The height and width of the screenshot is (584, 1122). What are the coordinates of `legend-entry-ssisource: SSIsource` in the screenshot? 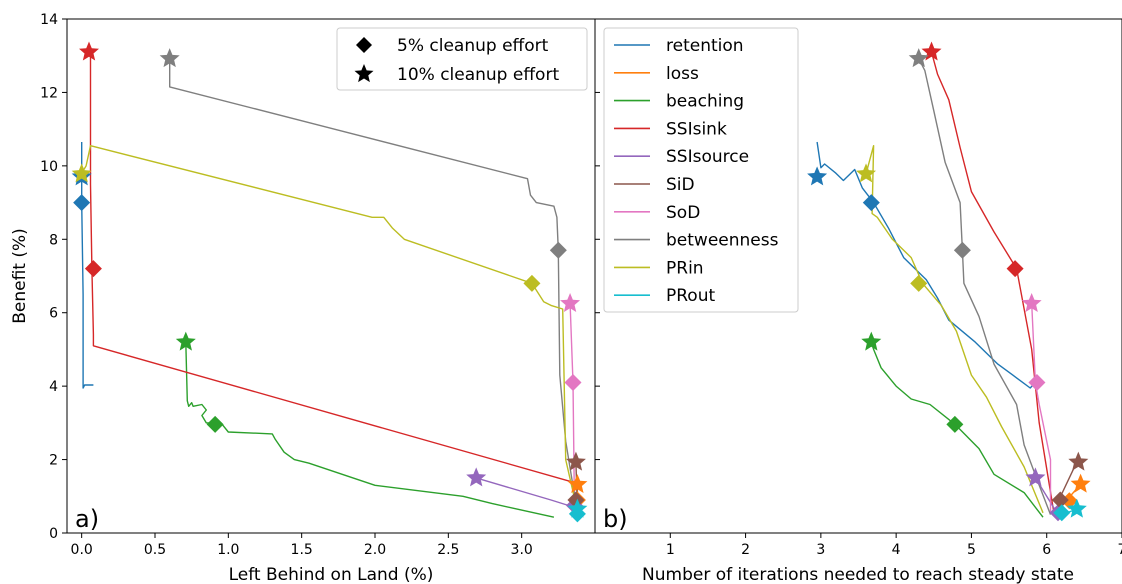 It's located at (707, 157).